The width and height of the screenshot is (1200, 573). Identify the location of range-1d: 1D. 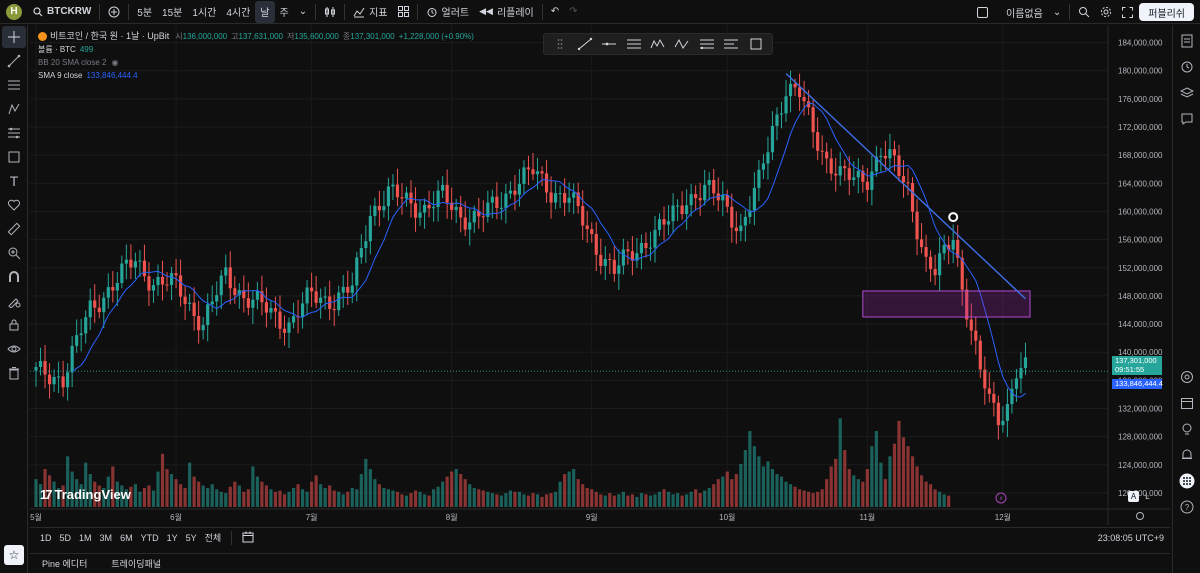
(46, 537).